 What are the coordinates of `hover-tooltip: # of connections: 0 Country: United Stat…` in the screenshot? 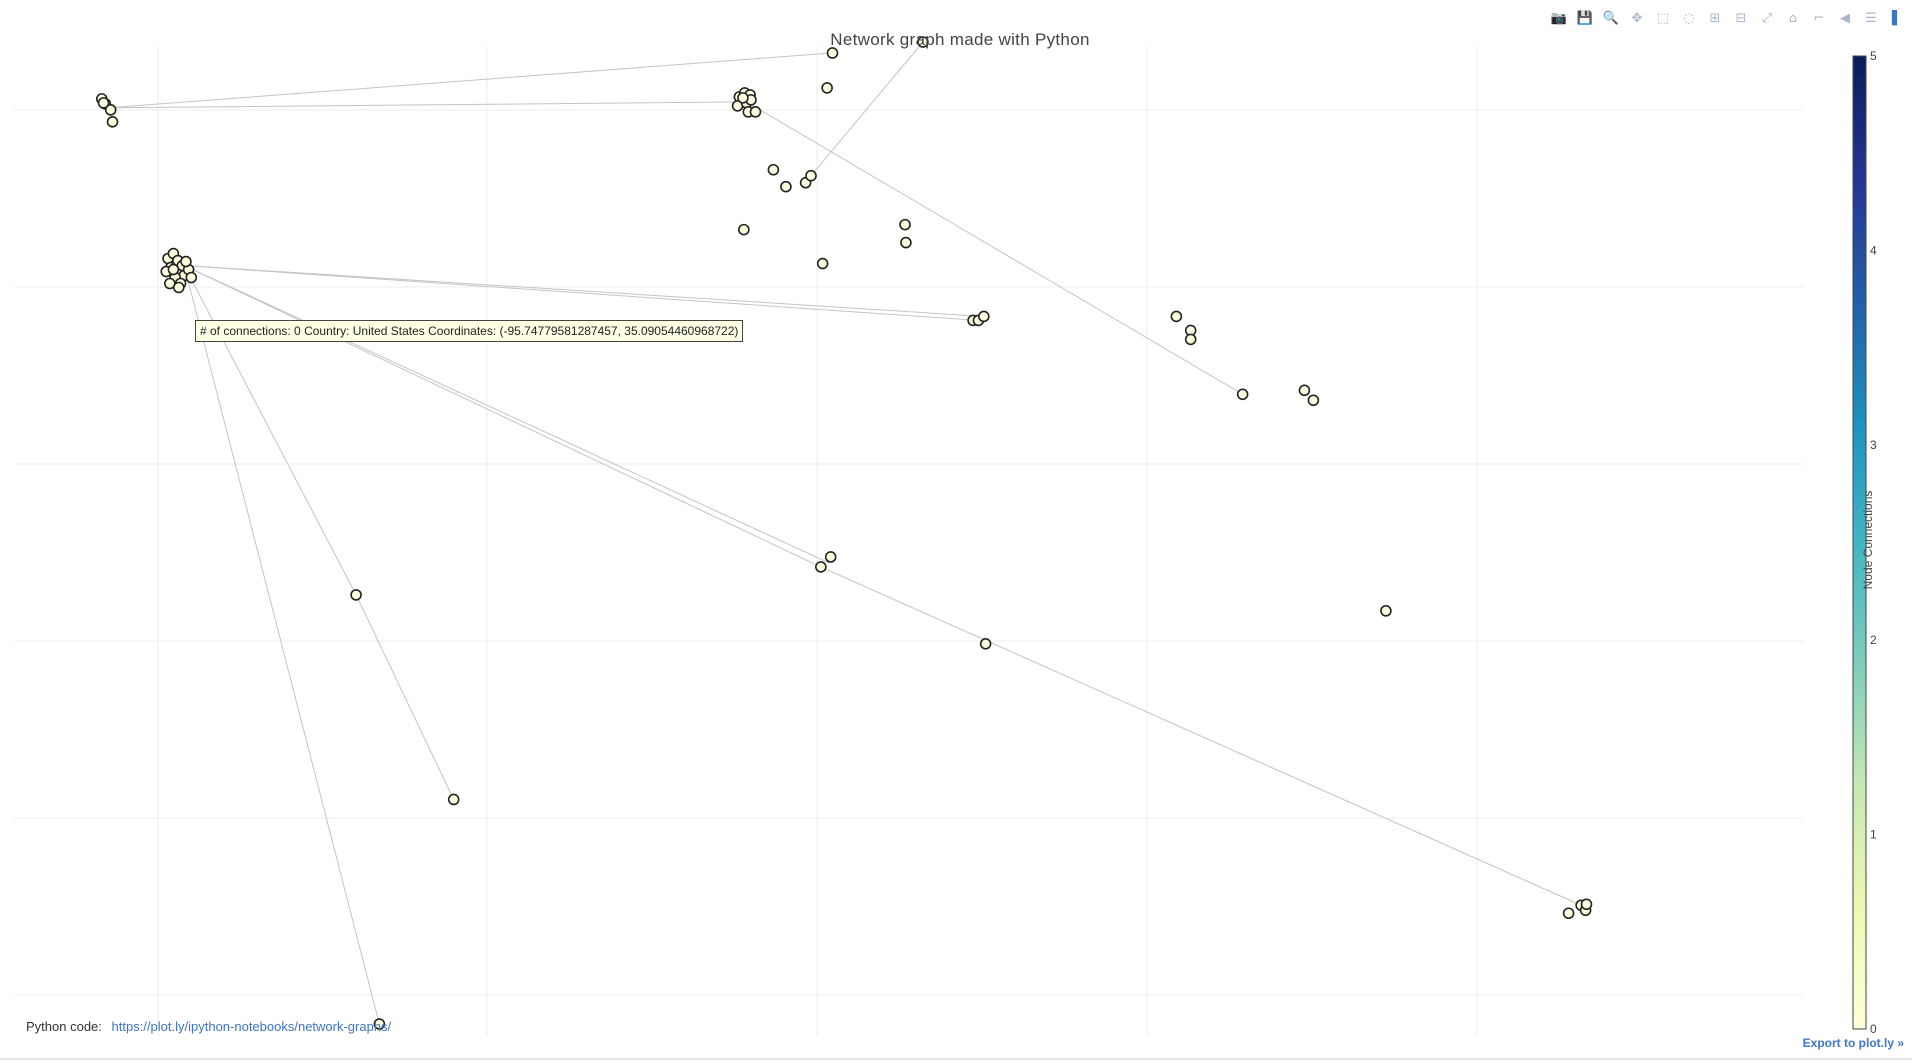 It's located at (469, 331).